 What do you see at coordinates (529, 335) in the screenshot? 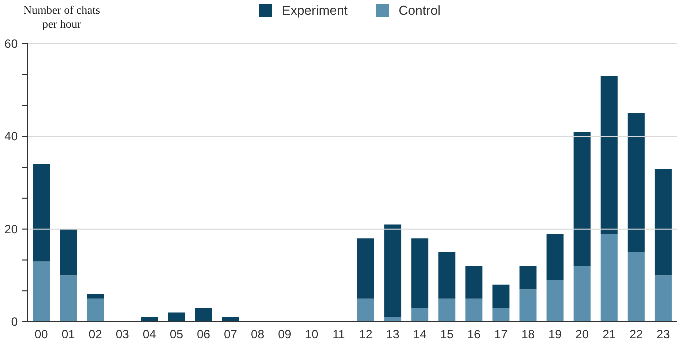
I see `x-tick-label: 18` at bounding box center [529, 335].